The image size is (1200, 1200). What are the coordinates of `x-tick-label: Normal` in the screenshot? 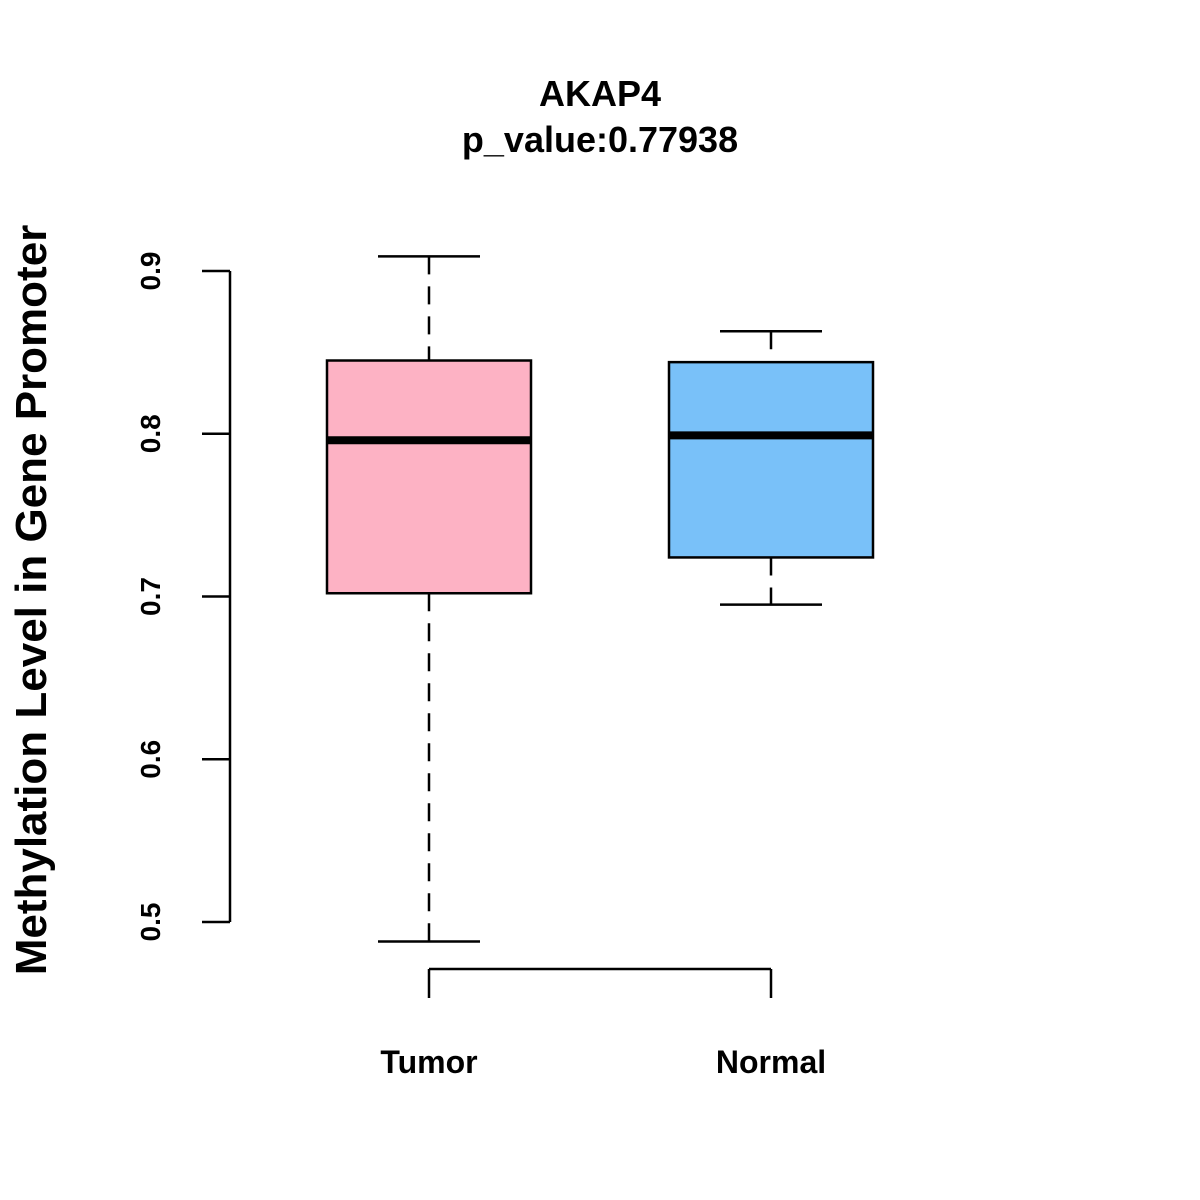 It's located at (771, 1062).